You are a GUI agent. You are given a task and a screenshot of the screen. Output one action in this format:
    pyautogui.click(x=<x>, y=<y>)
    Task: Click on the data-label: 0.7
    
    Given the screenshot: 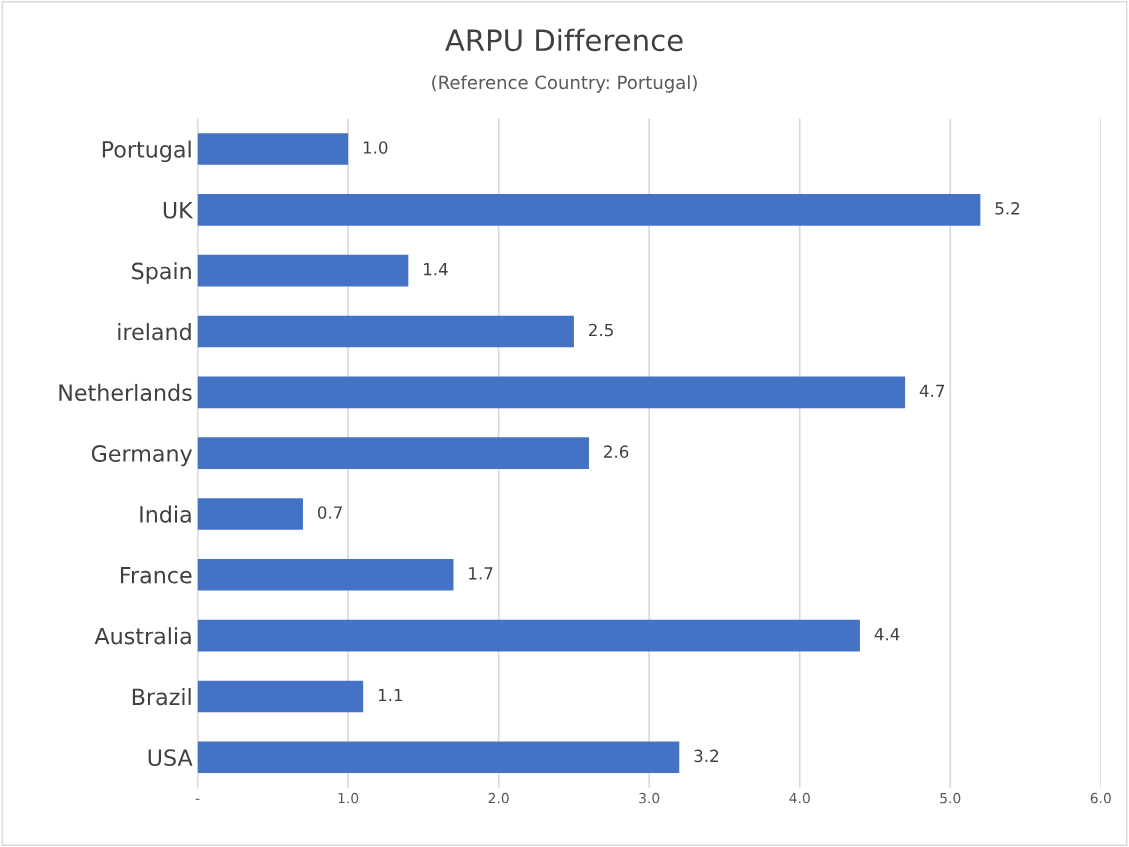 What is the action you would take?
    pyautogui.click(x=329, y=512)
    